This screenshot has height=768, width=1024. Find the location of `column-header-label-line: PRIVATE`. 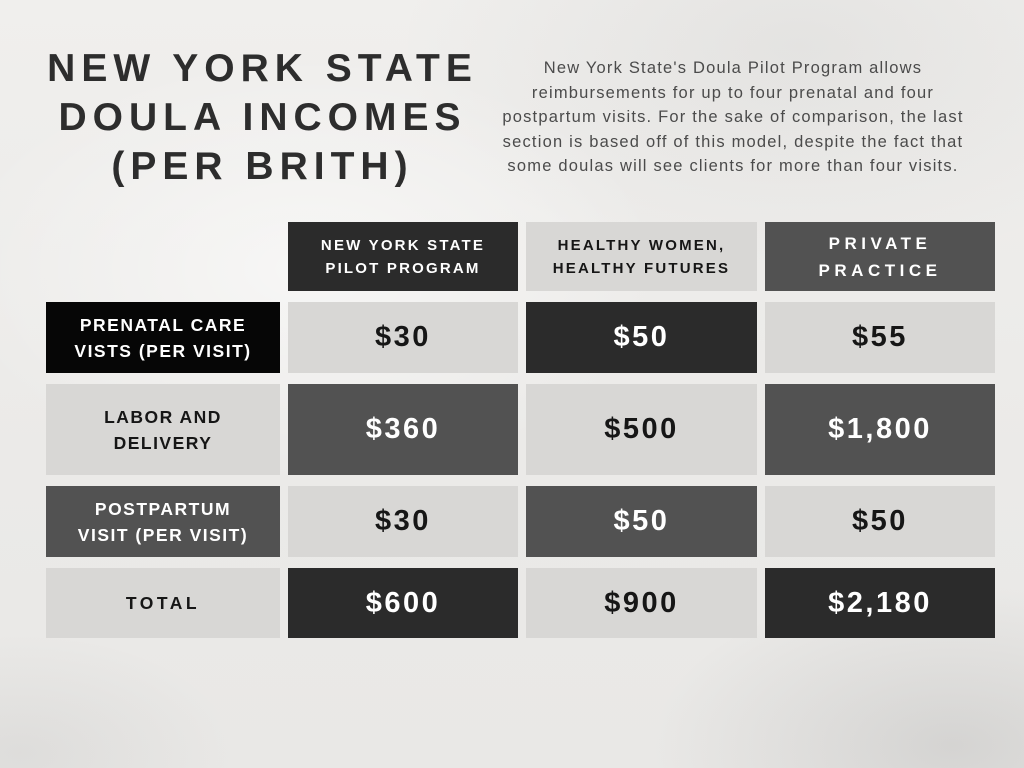

column-header-label-line: PRIVATE is located at coordinates (880, 243).